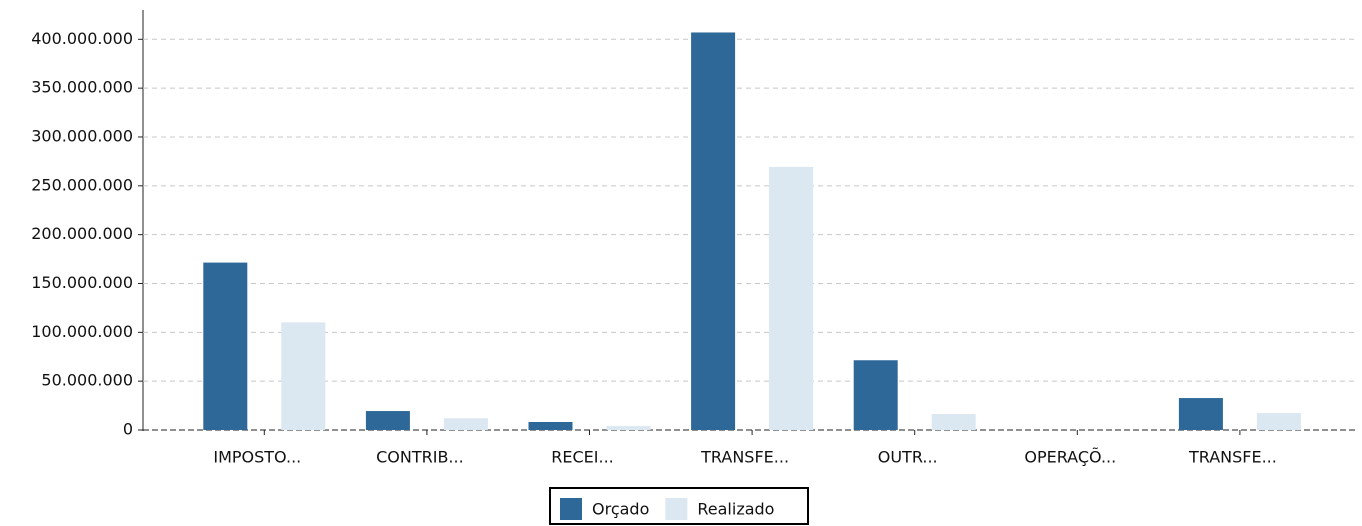  What do you see at coordinates (82, 87) in the screenshot?
I see `y-tick-label: 350.000.000` at bounding box center [82, 87].